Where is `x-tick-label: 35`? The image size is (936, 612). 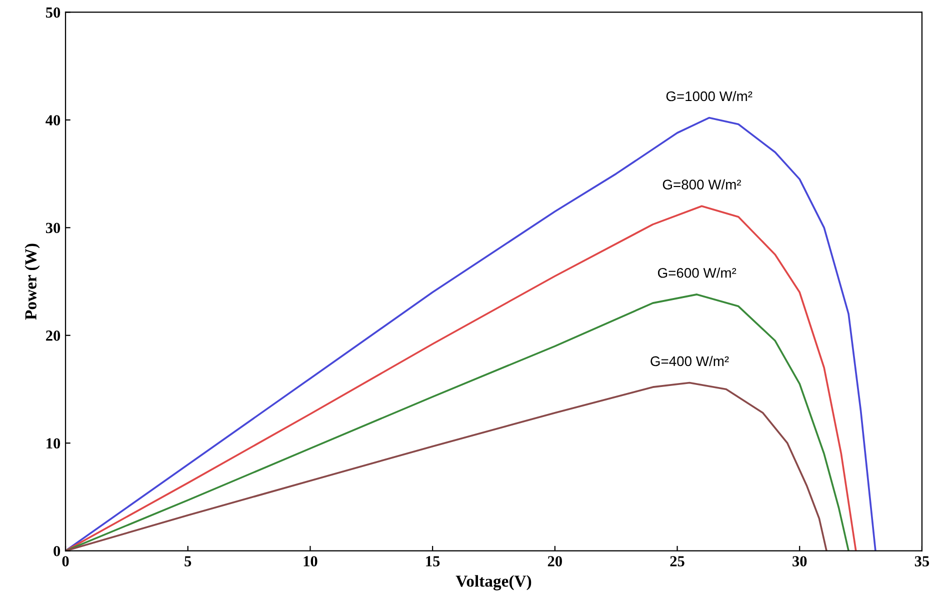 x-tick-label: 35 is located at coordinates (922, 561).